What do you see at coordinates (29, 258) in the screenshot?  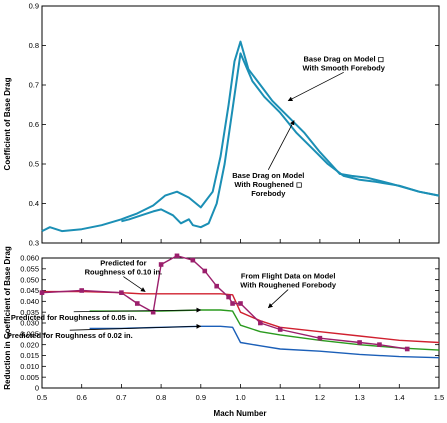 I see `y-tick-label: 0.060` at bounding box center [29, 258].